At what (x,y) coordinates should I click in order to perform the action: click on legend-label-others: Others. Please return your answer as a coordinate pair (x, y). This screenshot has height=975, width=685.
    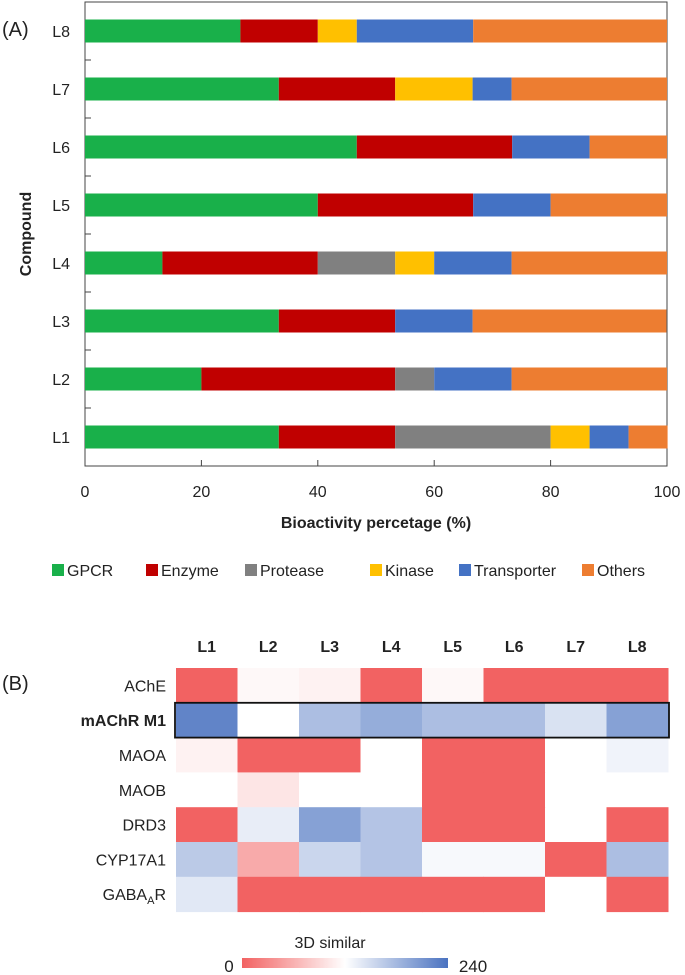
    Looking at the image, I should click on (621, 571).